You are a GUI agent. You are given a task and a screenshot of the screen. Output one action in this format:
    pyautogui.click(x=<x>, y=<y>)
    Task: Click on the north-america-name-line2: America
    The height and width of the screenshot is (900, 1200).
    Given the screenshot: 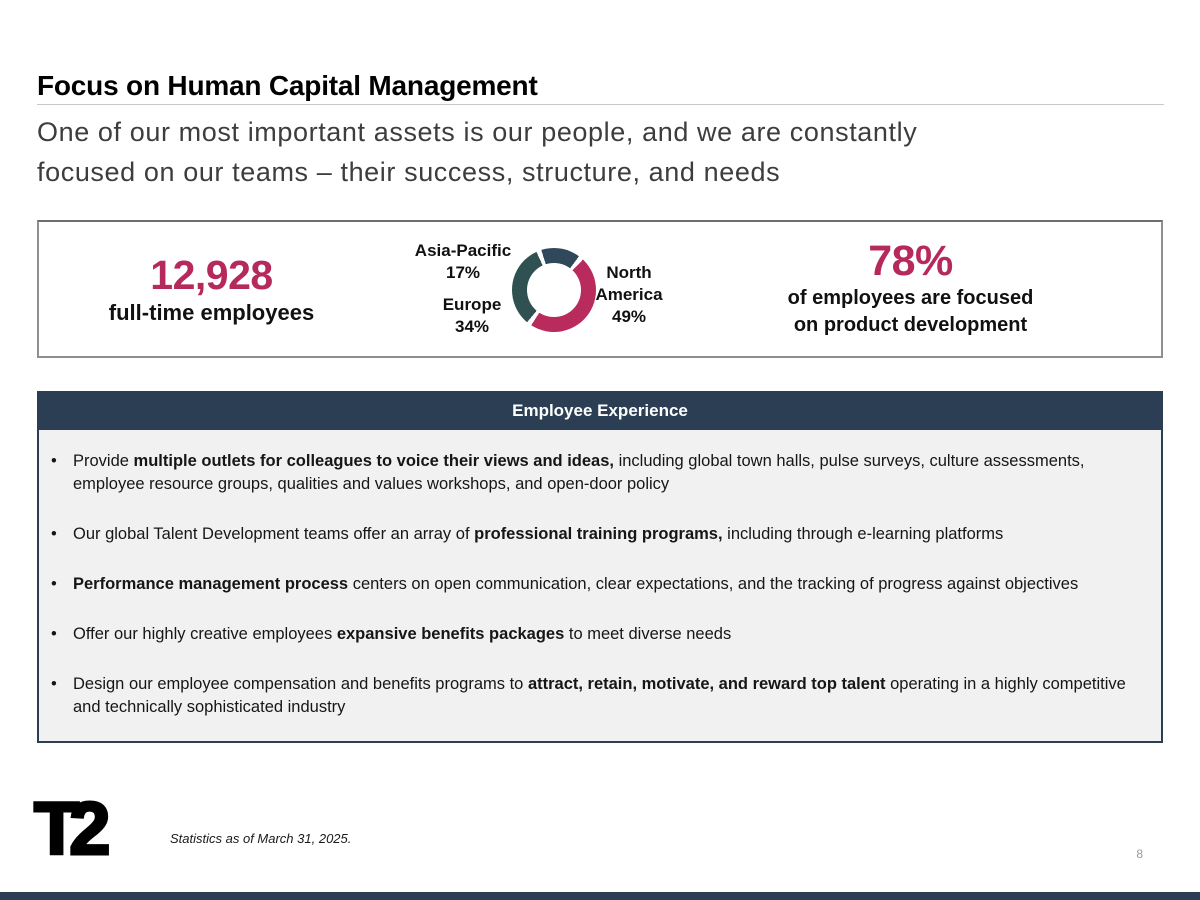 What is the action you would take?
    pyautogui.click(x=629, y=294)
    